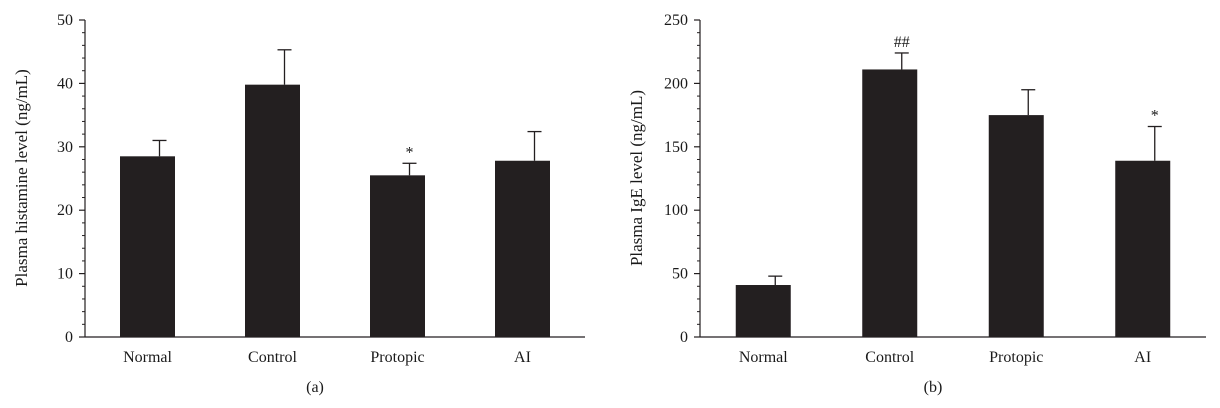 Image resolution: width=1220 pixels, height=408 pixels. I want to click on panel-label: (a), so click(315, 387).